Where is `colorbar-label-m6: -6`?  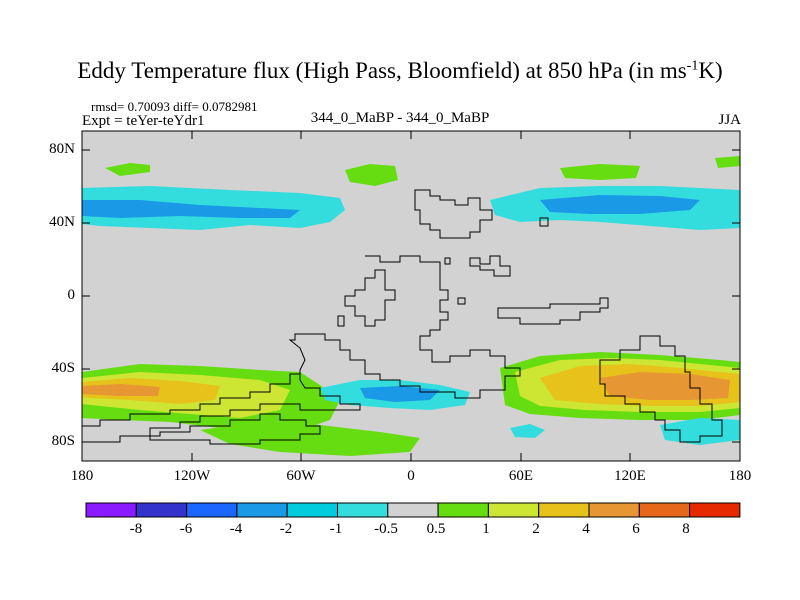
colorbar-label-m6: -6 is located at coordinates (186, 529).